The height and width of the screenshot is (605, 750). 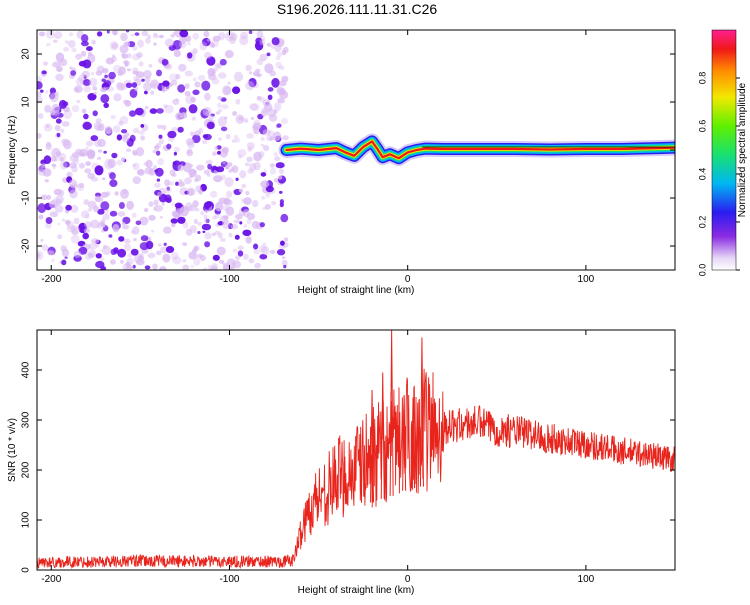 What do you see at coordinates (26, 469) in the screenshot?
I see `snr-y-tick-label: 200` at bounding box center [26, 469].